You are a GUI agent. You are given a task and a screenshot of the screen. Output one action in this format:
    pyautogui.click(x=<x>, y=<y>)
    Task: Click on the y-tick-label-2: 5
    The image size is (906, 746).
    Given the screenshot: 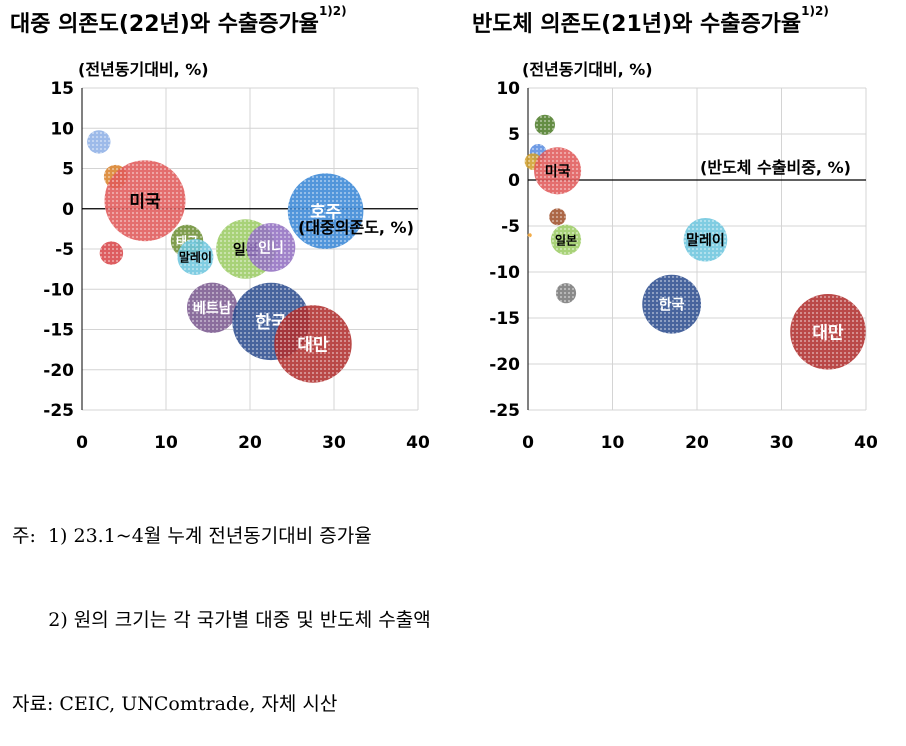 What is the action you would take?
    pyautogui.click(x=68, y=170)
    